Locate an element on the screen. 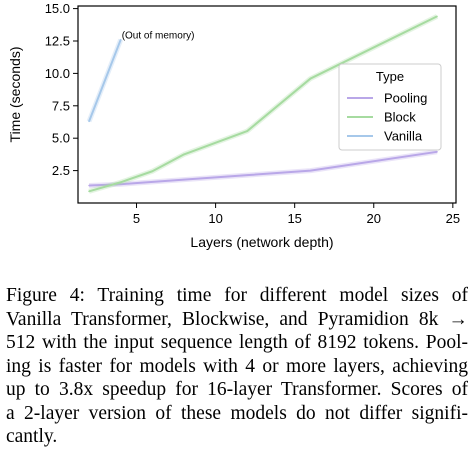 This screenshot has height=465, width=474. legend-label-block: Block is located at coordinates (400, 117).